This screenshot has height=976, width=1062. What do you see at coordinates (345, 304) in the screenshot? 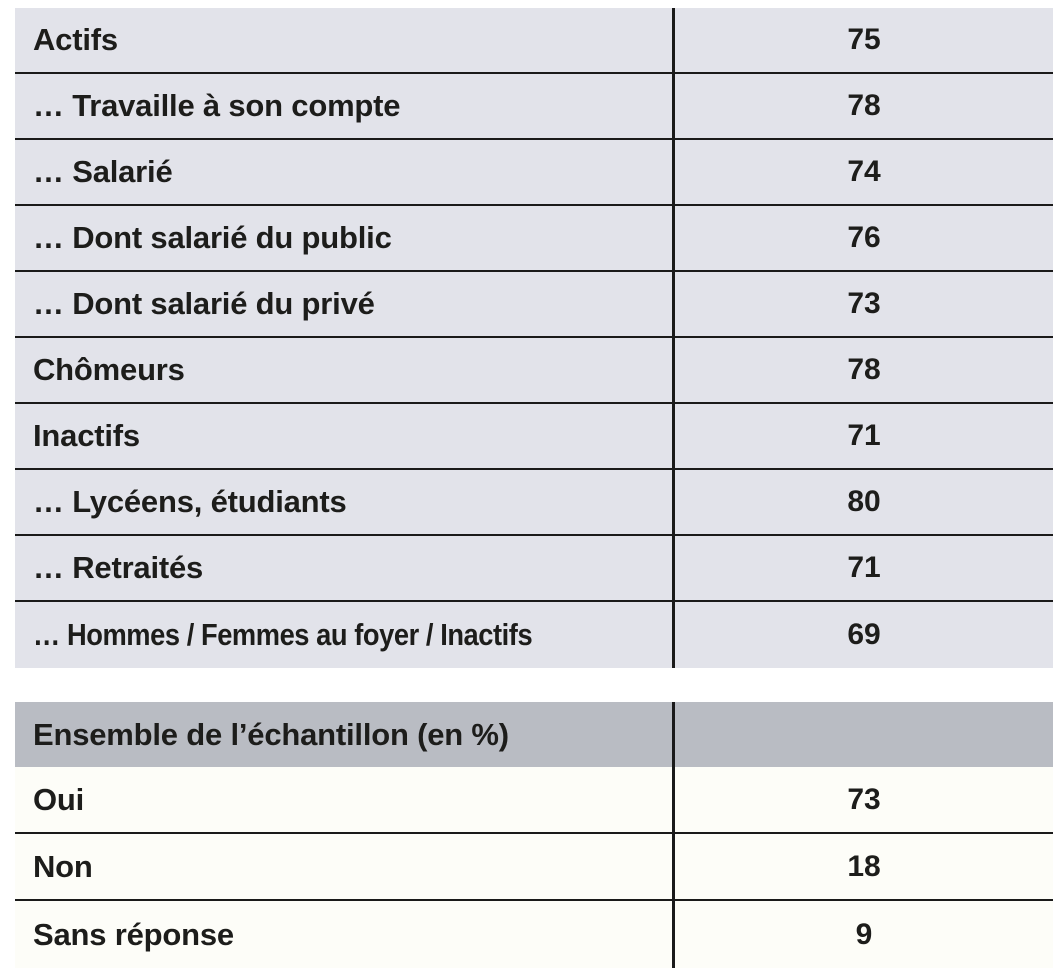
I see `row-label: … Dont salarié du privé` at bounding box center [345, 304].